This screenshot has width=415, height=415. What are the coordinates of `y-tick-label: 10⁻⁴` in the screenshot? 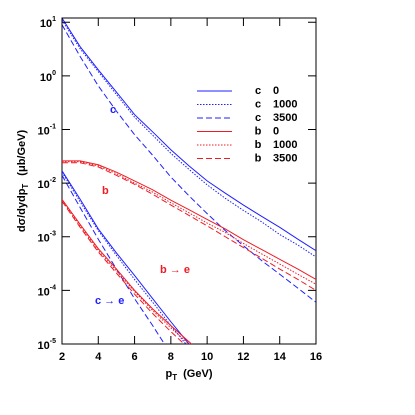 It's located at (47, 291).